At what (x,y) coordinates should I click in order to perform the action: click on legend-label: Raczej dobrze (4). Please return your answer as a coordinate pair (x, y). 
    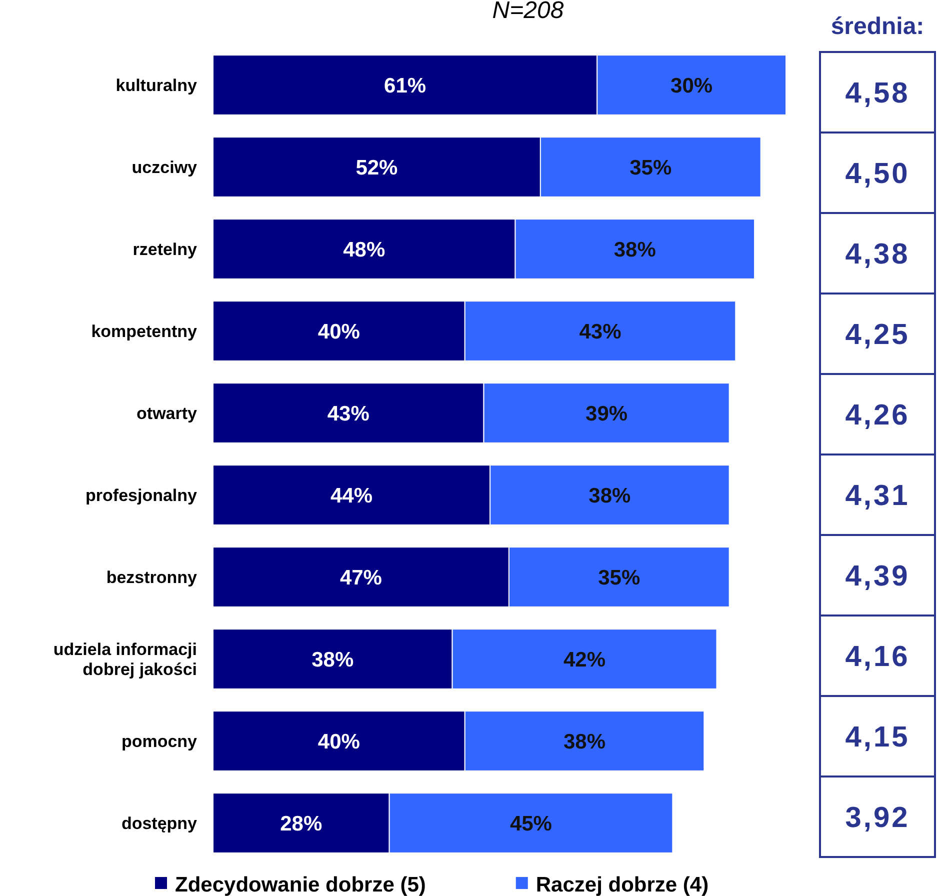
    Looking at the image, I should click on (622, 884).